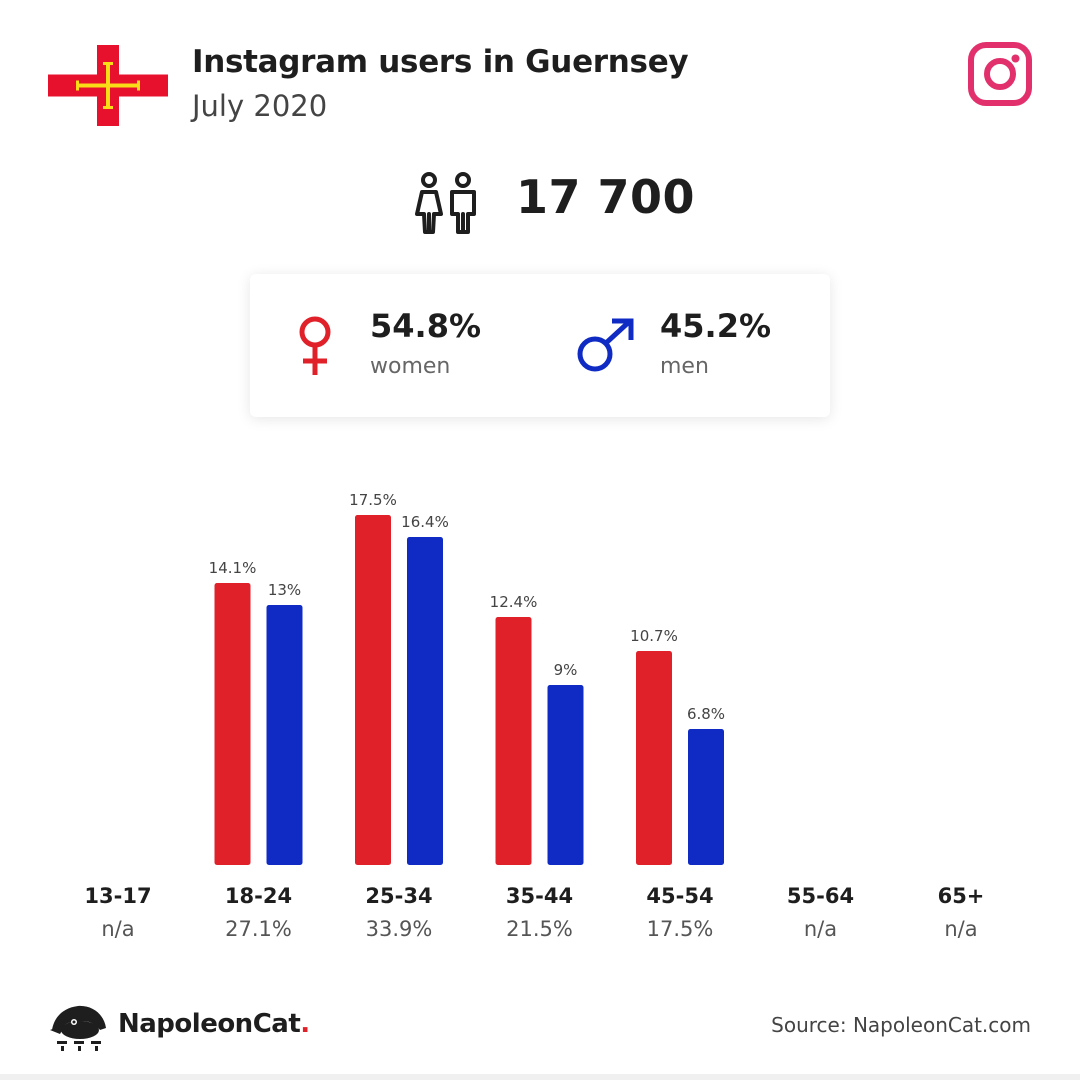 Image resolution: width=1080 pixels, height=1080 pixels. Describe the element at coordinates (78, 1028) in the screenshot. I see `napoleoncat-logo-icon` at that location.